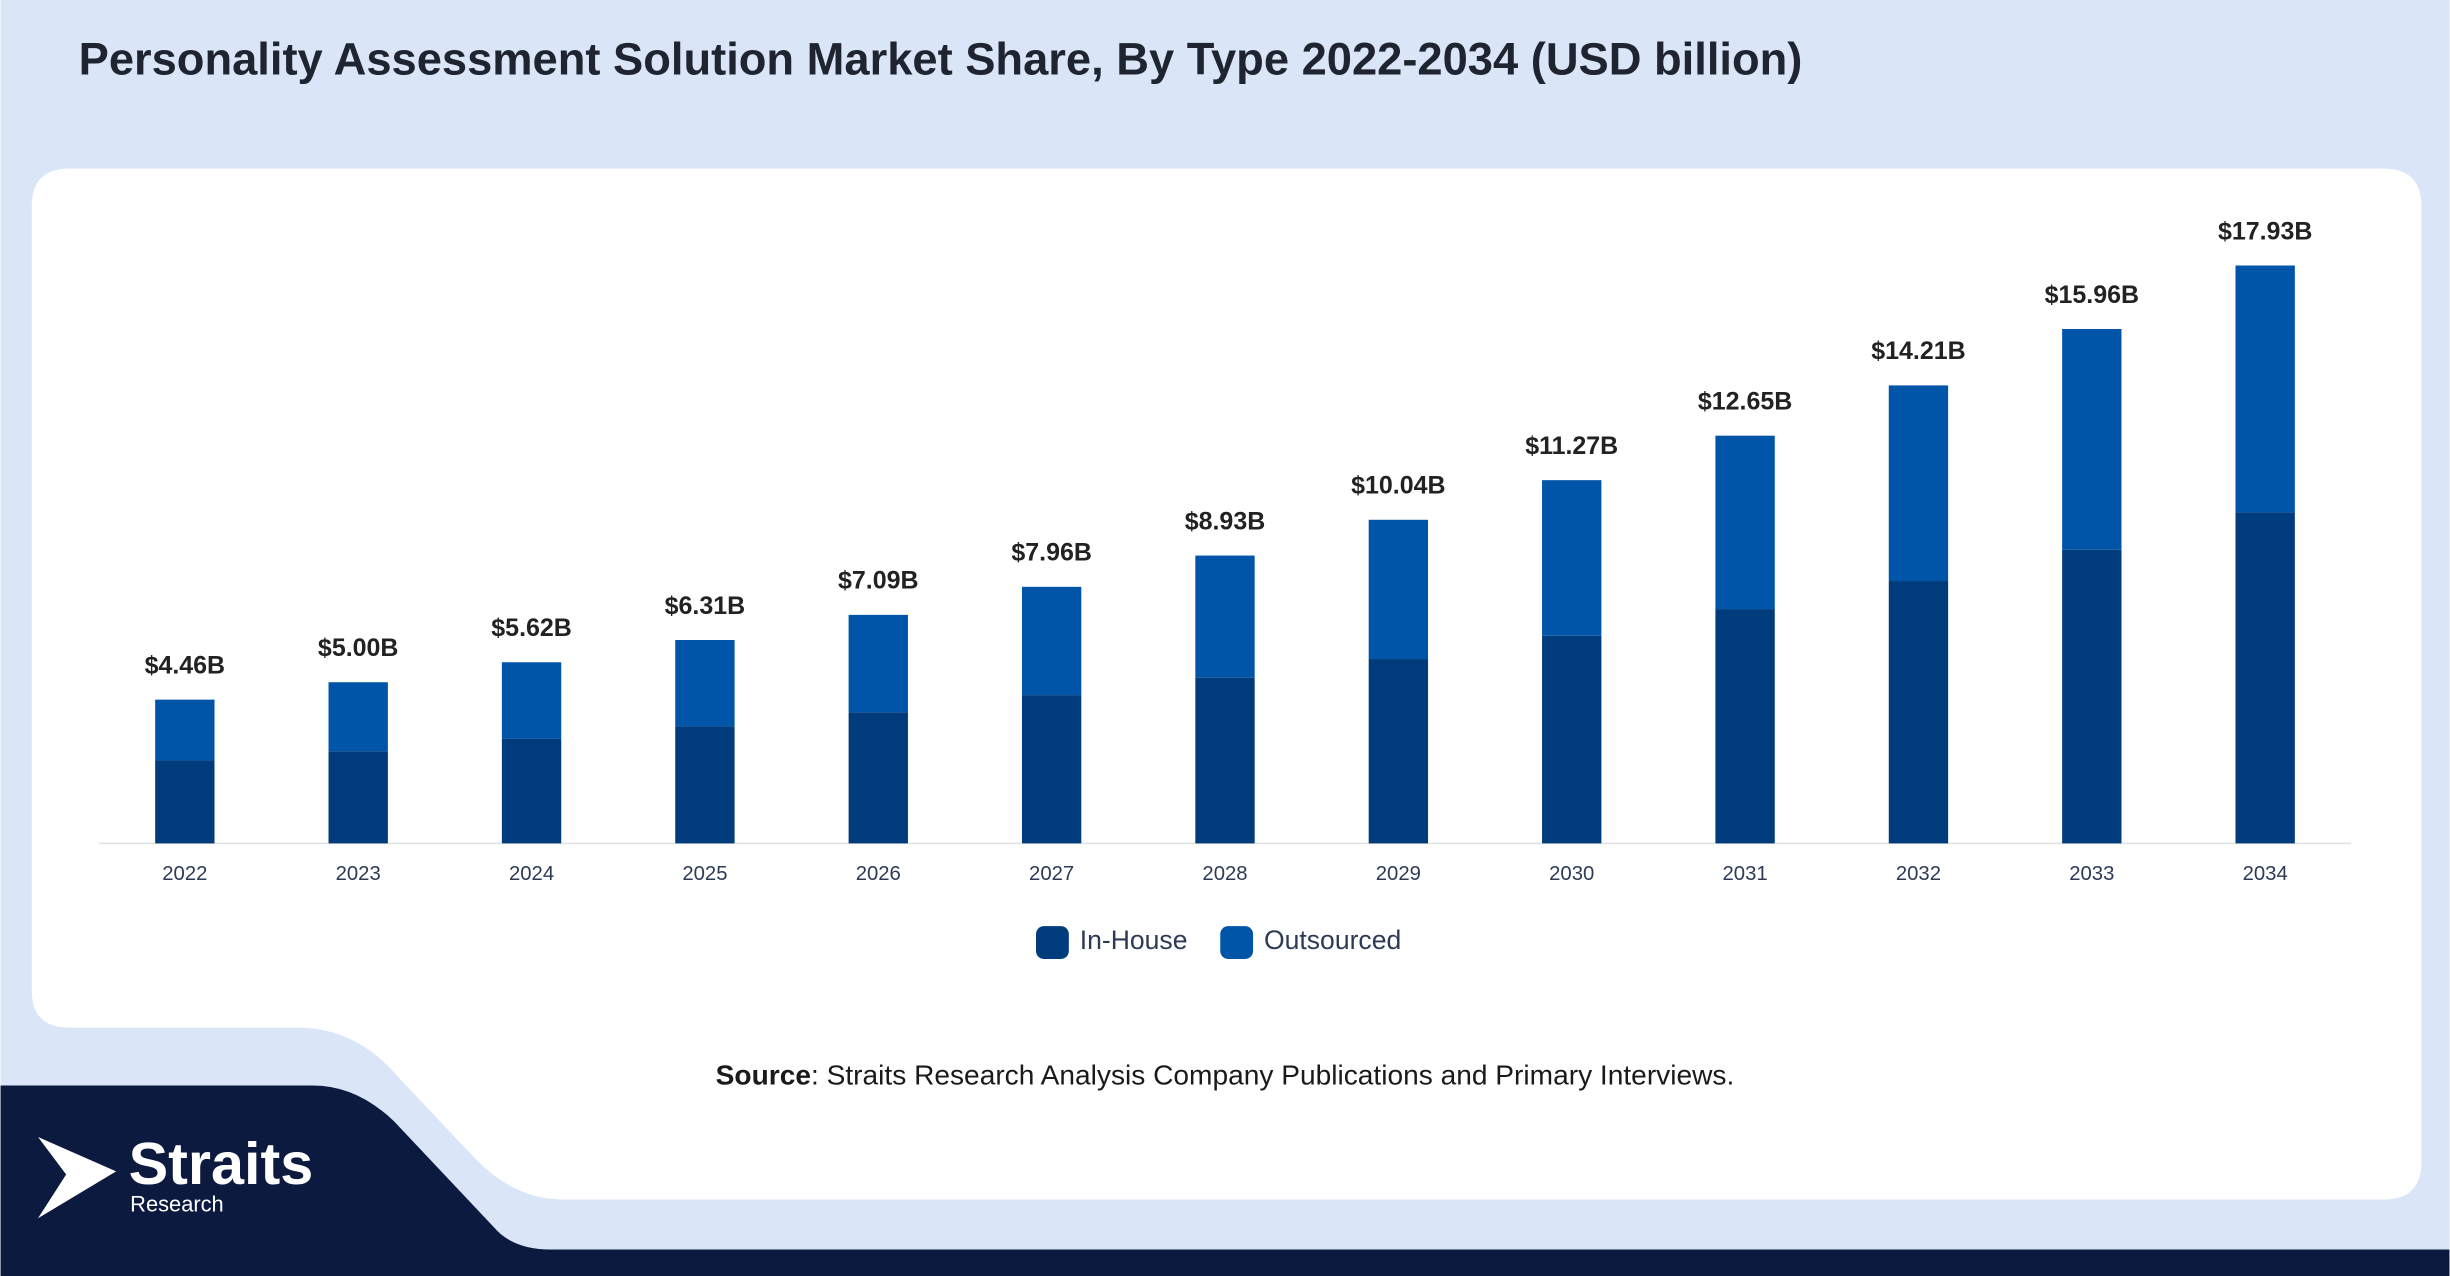 The height and width of the screenshot is (1276, 2450). Describe the element at coordinates (1398, 874) in the screenshot. I see `x-tick-label: 2029` at that location.